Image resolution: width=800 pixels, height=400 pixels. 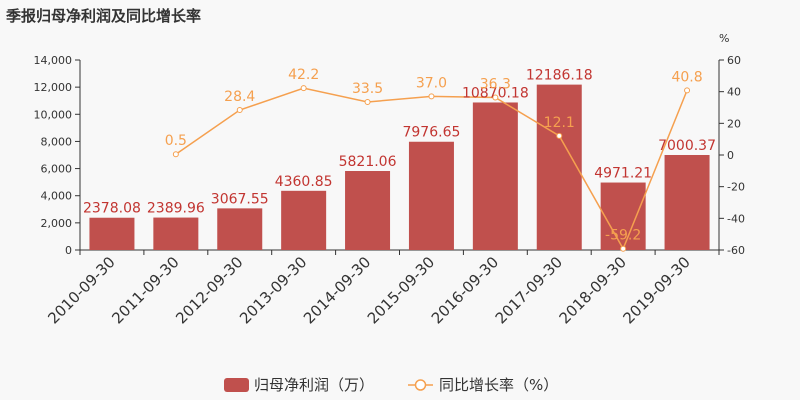 I want to click on legend: 归母净利润（万） 同比增长率（%）, so click(x=391, y=385).